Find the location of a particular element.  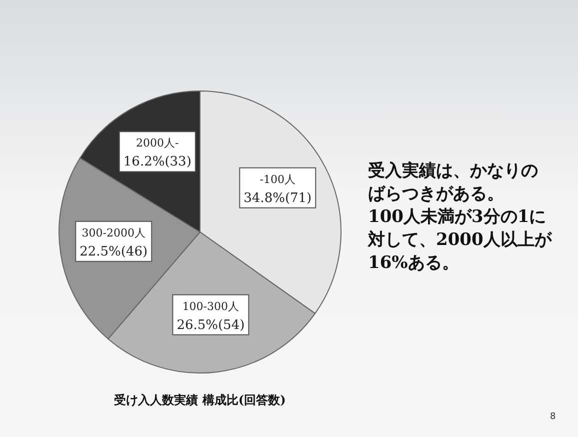

text: 受け入人数実績 構成比(回答数) is located at coordinates (199, 400).